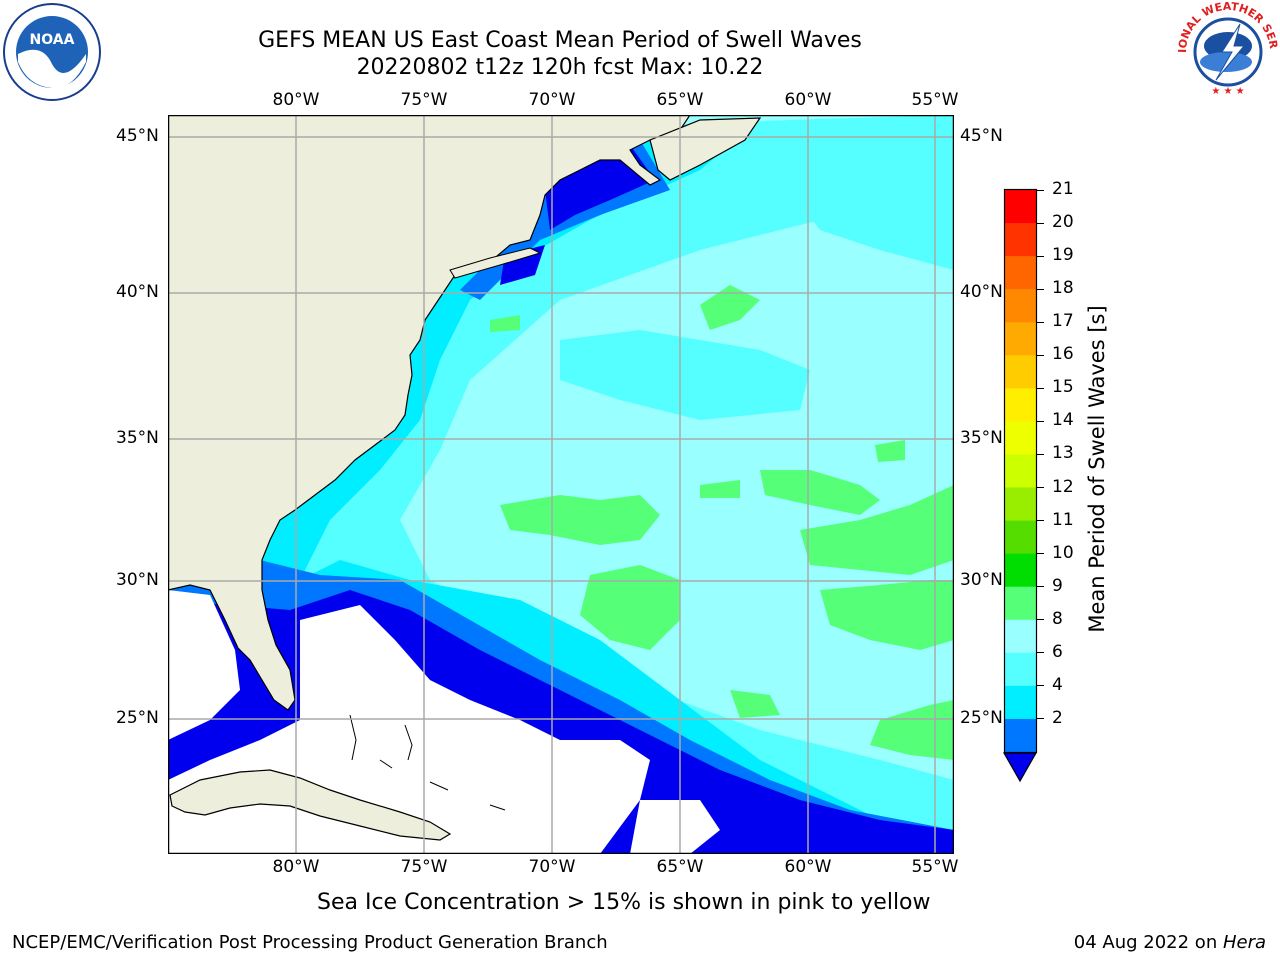 This screenshot has height=960, width=1280. Describe the element at coordinates (808, 867) in the screenshot. I see `lon-label-bottom: 60°W` at that location.